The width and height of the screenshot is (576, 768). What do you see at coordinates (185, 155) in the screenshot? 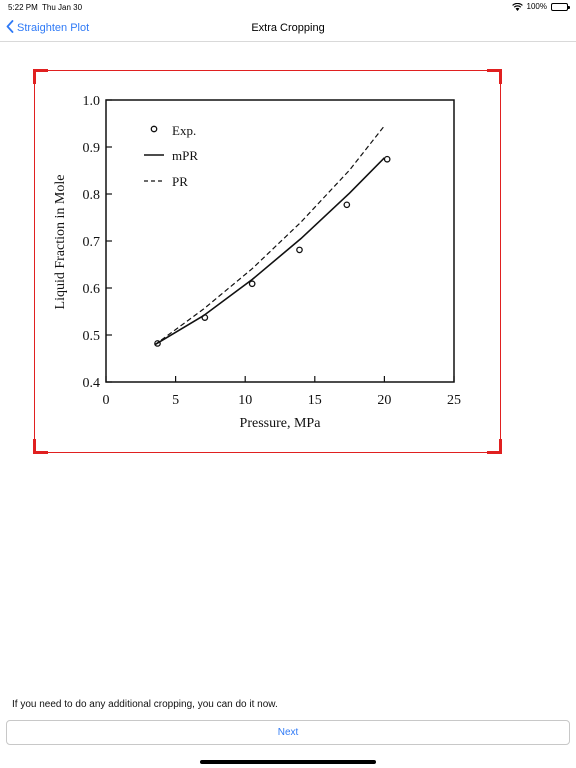
I see `legend-label-mpr: mPR` at bounding box center [185, 155].